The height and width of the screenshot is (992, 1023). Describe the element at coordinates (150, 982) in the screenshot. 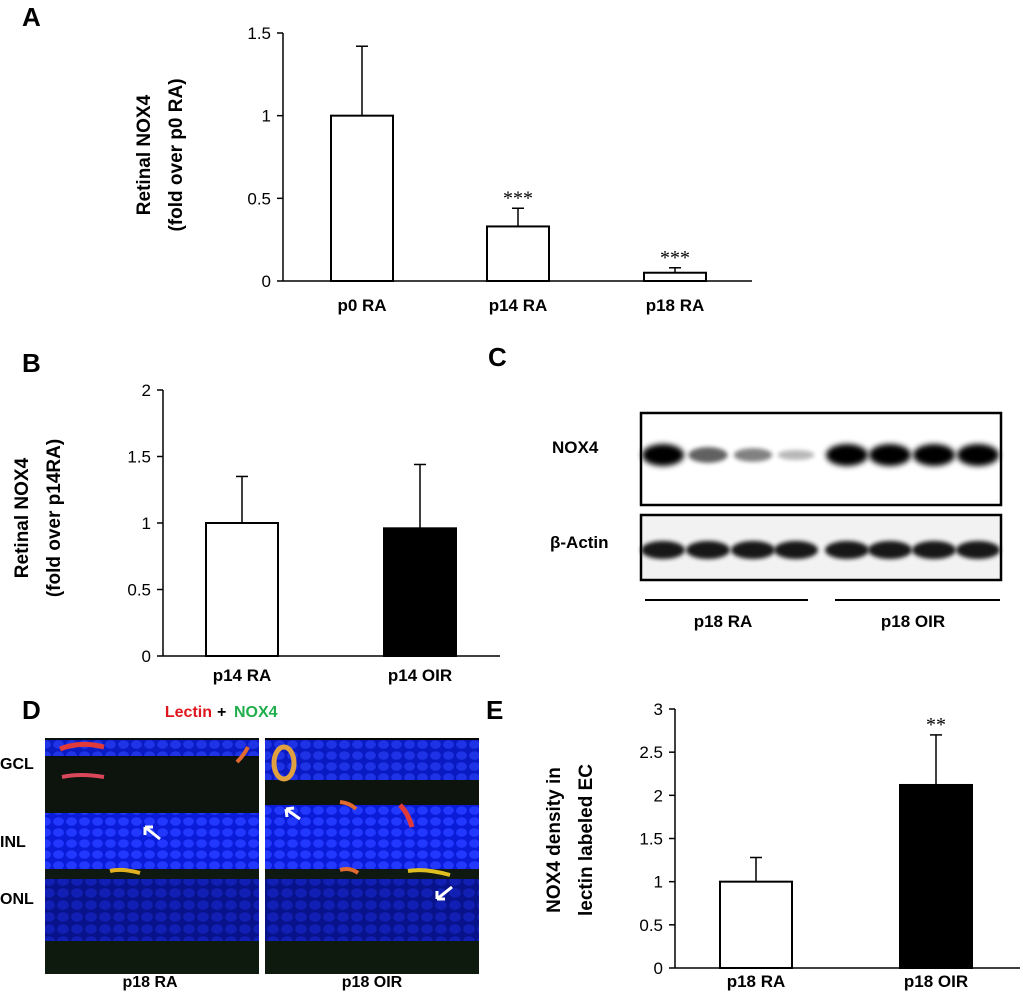

I see `micro-label-left: p18 RA` at that location.